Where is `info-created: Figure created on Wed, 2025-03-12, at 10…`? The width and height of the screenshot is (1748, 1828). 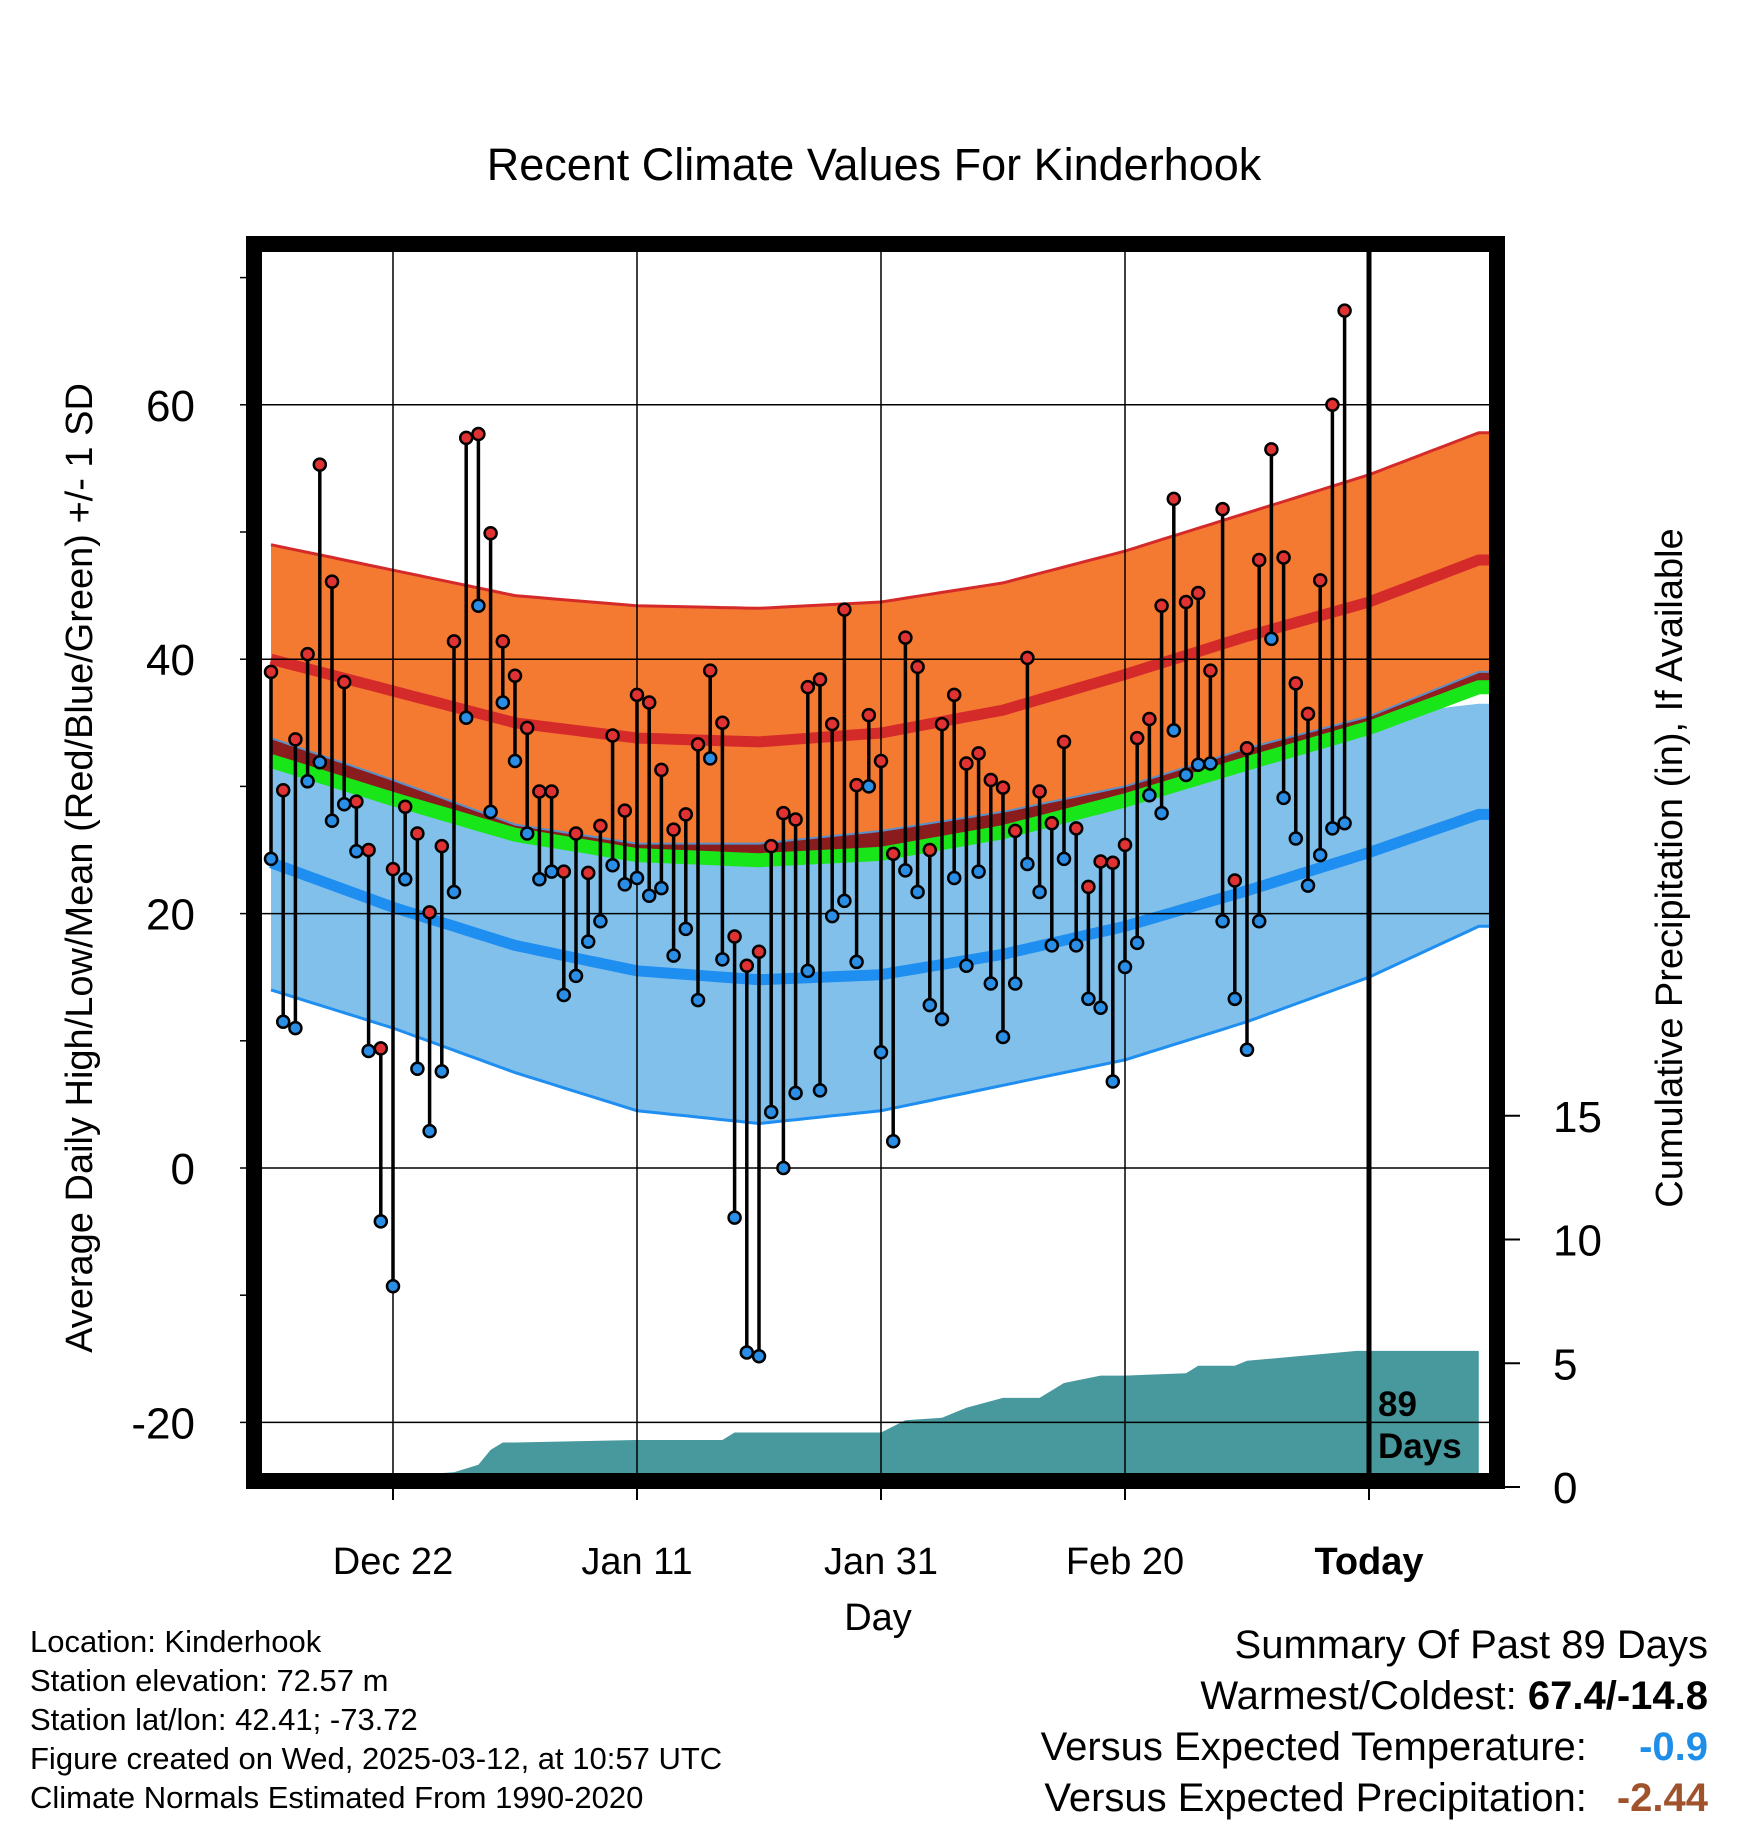 info-created: Figure created on Wed, 2025-03-12, at 10… is located at coordinates (376, 1758).